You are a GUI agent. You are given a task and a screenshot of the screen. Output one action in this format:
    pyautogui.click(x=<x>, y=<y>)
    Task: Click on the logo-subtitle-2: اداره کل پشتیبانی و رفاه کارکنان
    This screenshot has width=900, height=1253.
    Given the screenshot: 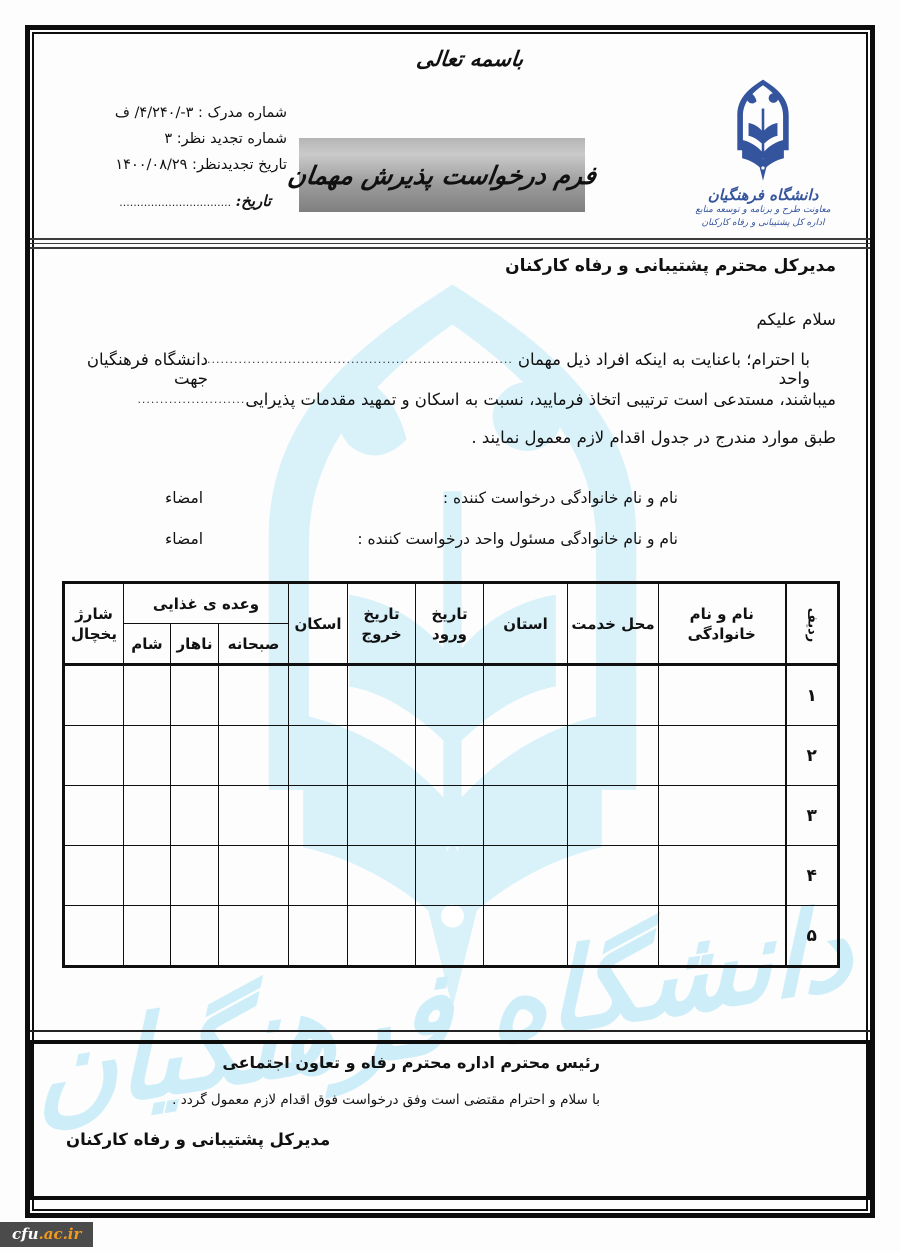 What is the action you would take?
    pyautogui.click(x=763, y=223)
    